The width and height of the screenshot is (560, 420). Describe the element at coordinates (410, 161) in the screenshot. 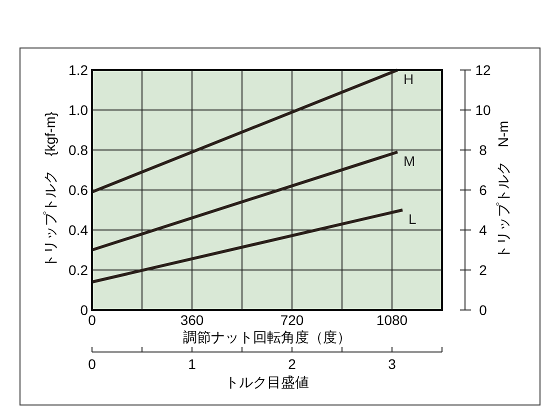

I see `series-label: M` at that location.